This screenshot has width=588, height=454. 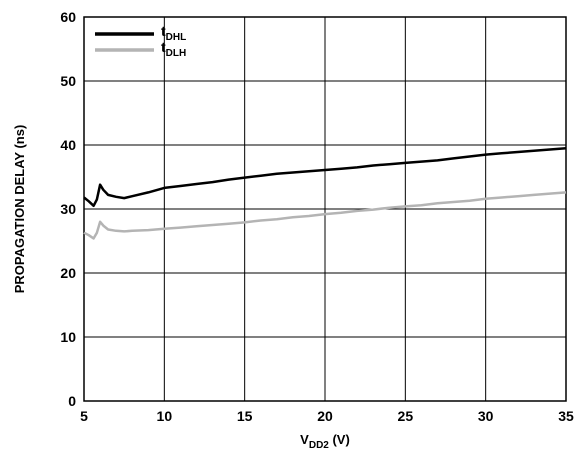 What do you see at coordinates (406, 416) in the screenshot?
I see `x-tick-label: 25` at bounding box center [406, 416].